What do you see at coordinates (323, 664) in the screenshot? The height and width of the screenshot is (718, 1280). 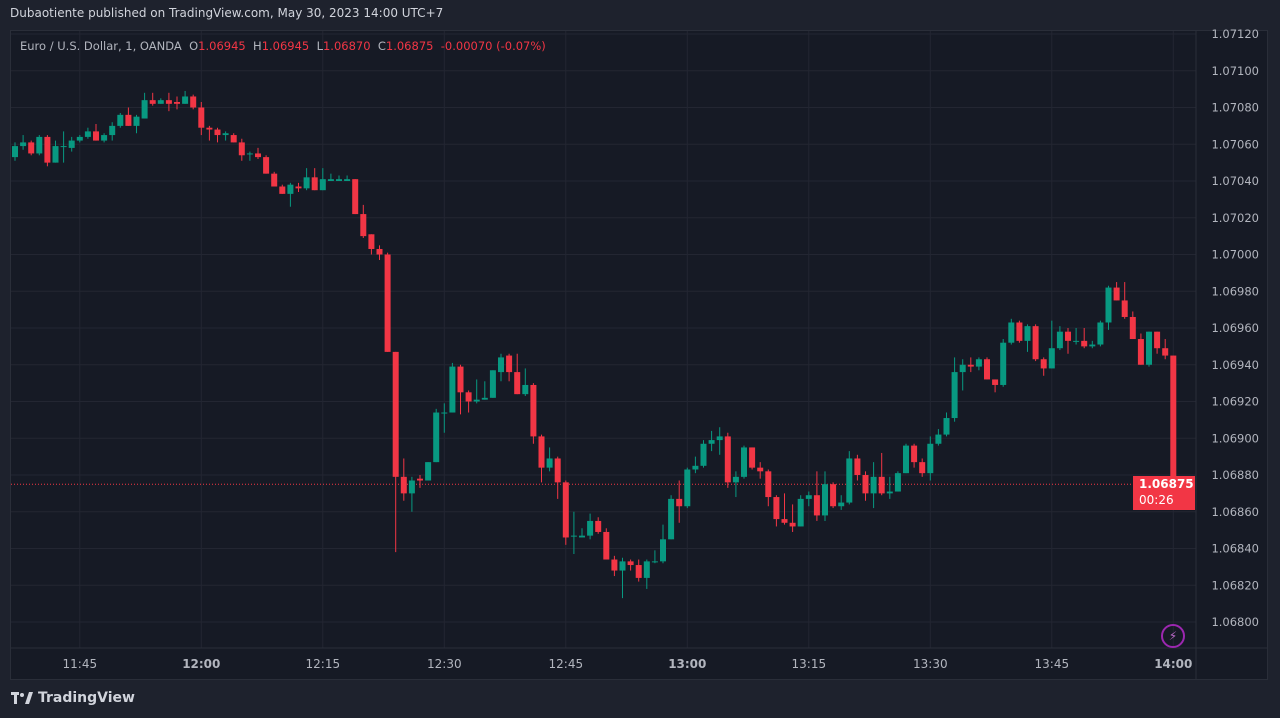 I see `time-tick-label: 12:15` at bounding box center [323, 664].